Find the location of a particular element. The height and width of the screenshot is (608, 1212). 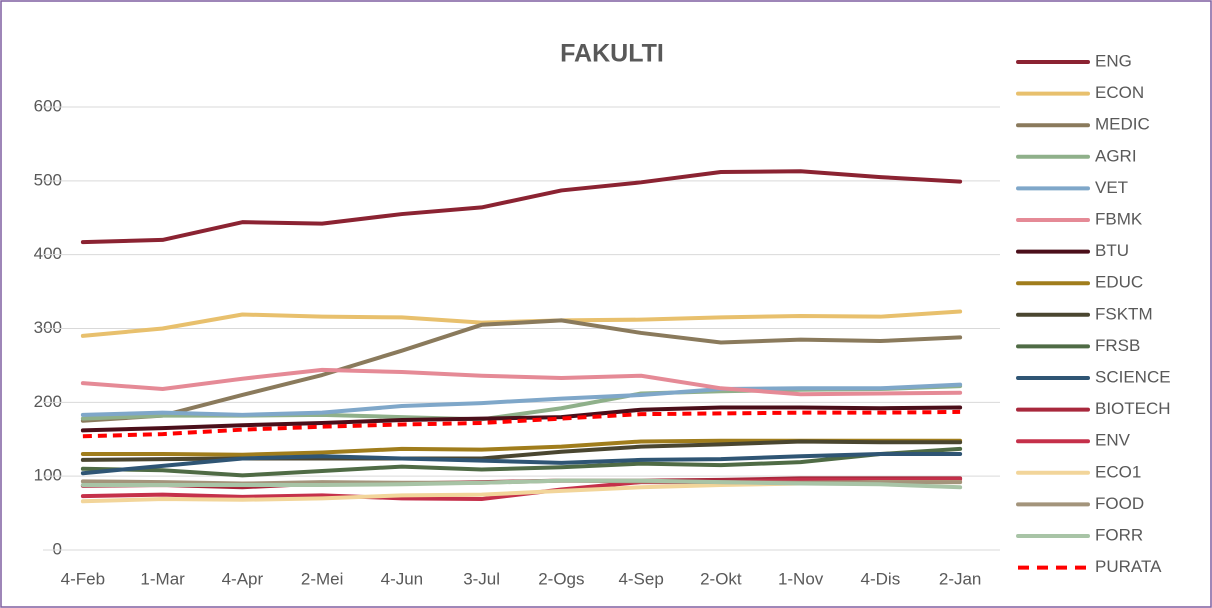

y-tick-label: 500 is located at coordinates (48, 179).